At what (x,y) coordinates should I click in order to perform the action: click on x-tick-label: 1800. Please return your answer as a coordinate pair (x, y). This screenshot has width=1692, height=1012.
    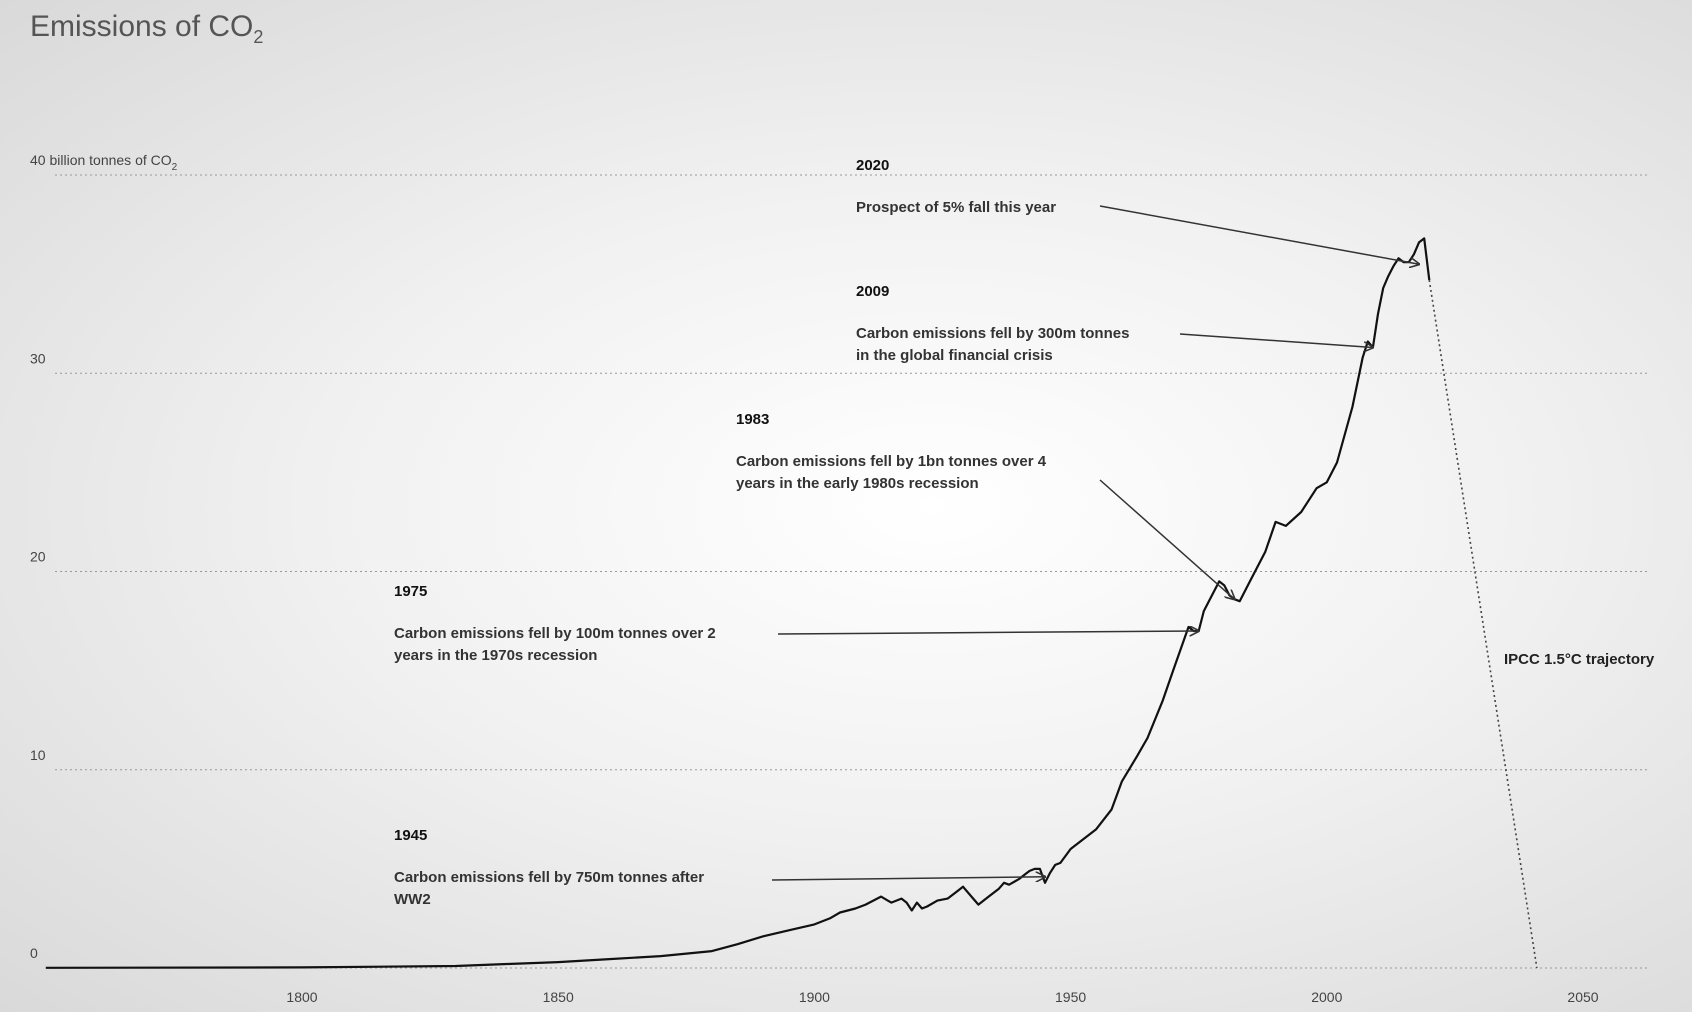
    Looking at the image, I should click on (301, 997).